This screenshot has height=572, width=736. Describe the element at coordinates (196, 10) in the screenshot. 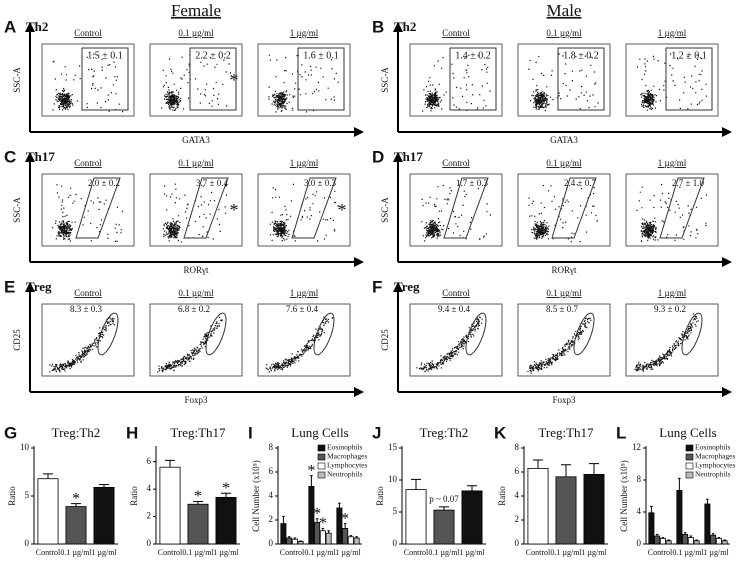

I see `heading-female: Female` at that location.